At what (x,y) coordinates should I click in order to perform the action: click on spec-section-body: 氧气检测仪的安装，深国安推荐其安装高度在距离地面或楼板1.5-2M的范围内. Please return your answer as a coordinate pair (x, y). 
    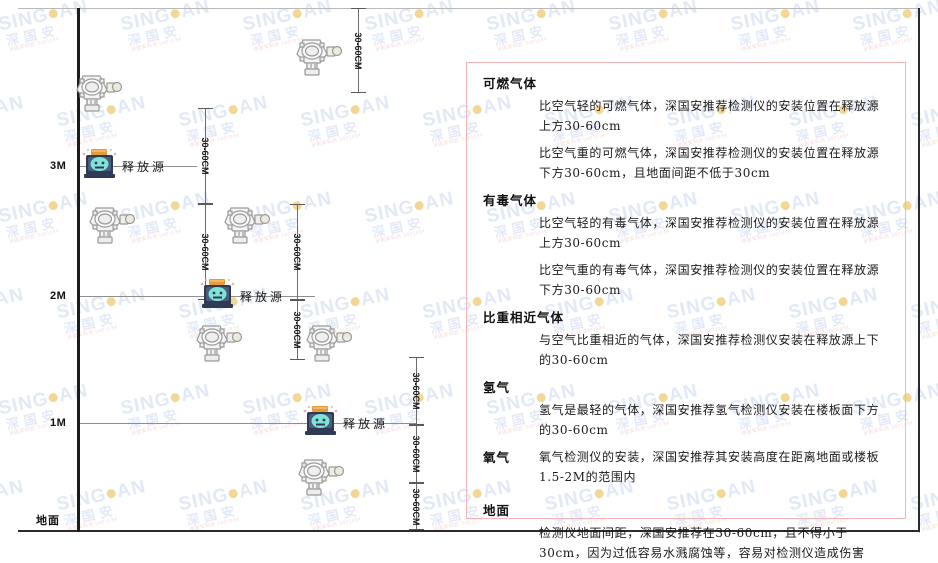
    Looking at the image, I should click on (714, 470).